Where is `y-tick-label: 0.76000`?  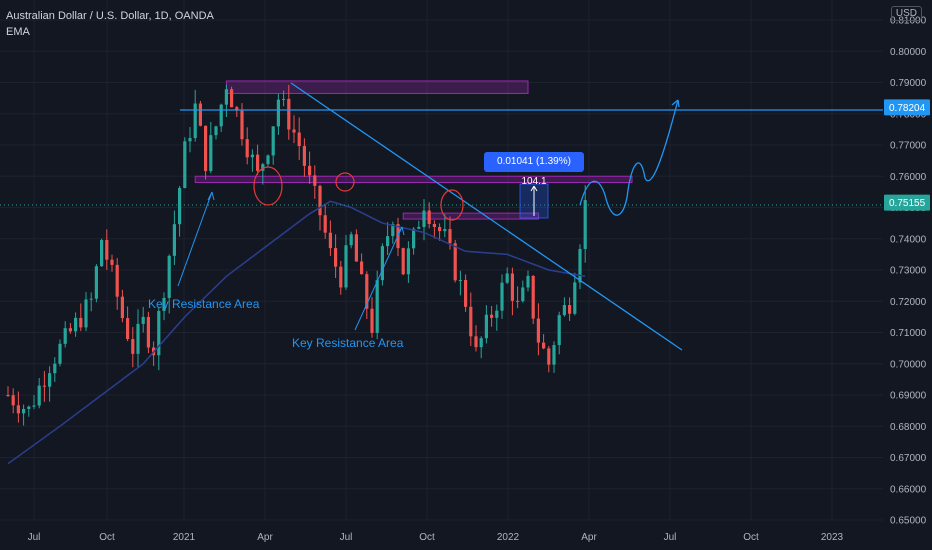 y-tick-label: 0.76000 is located at coordinates (908, 177).